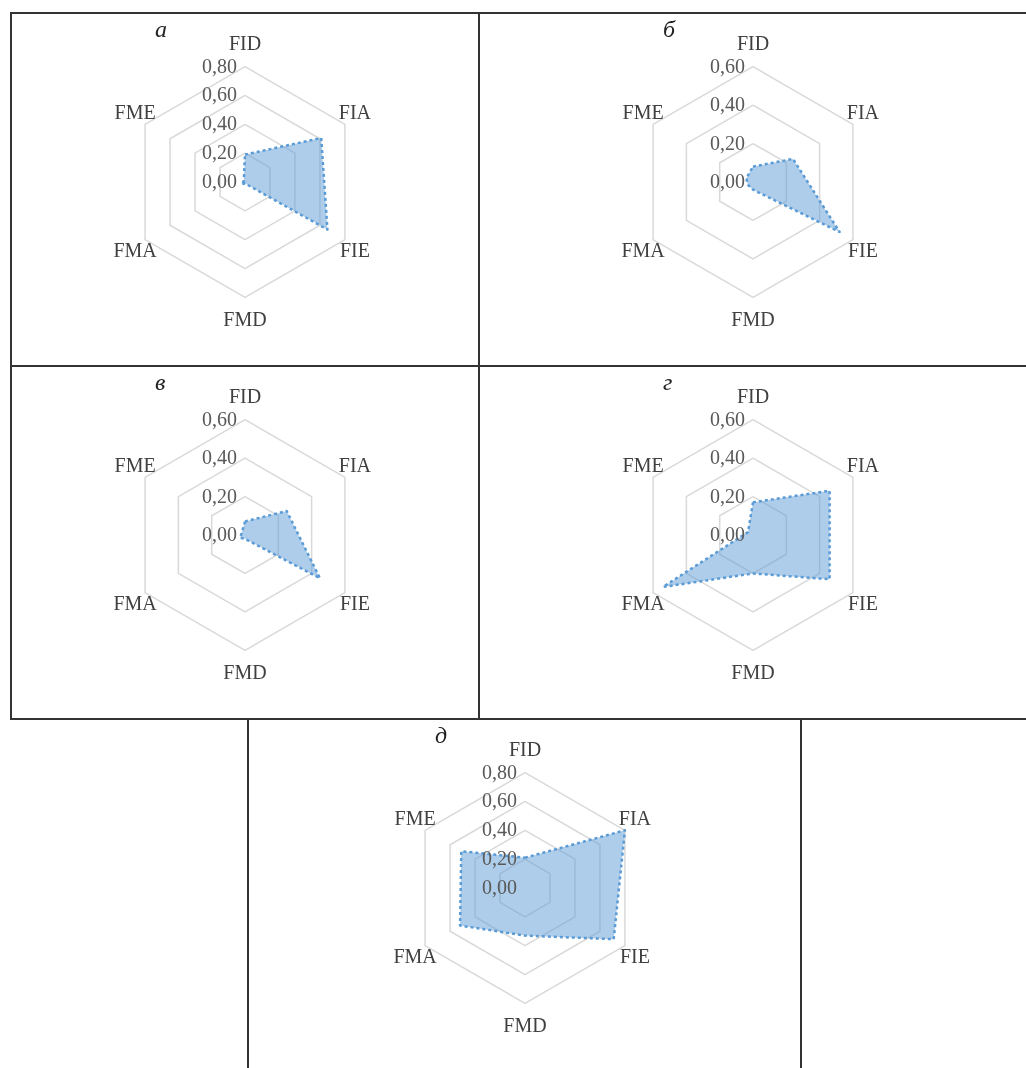 The image size is (1026, 1068). Describe the element at coordinates (440, 735) in the screenshot. I see `chart-title: д` at that location.